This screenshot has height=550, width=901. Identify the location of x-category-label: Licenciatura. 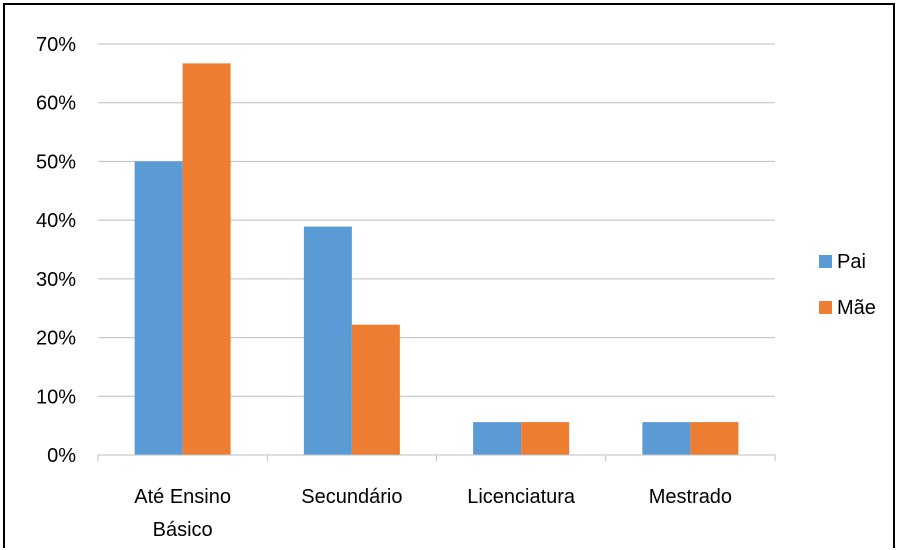
(521, 497).